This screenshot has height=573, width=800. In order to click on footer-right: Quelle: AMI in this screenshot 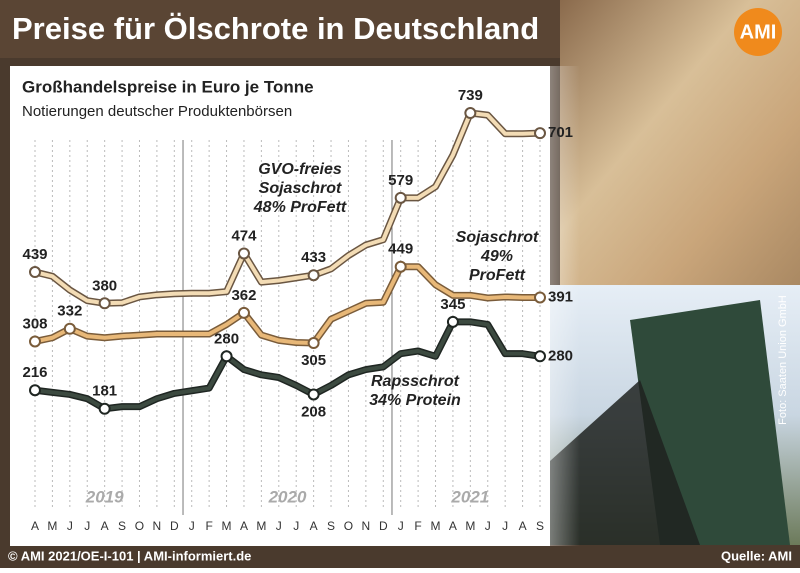, I will do `click(756, 555)`.